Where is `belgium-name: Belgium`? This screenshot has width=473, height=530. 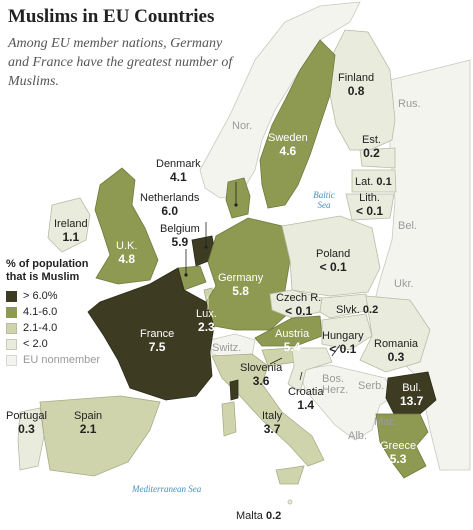 belgium-name: Belgium is located at coordinates (180, 229).